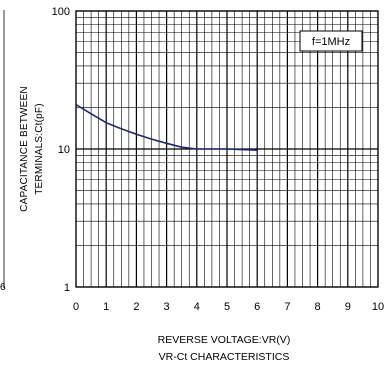  What do you see at coordinates (378, 307) in the screenshot?
I see `x-tick-label: 10` at bounding box center [378, 307].